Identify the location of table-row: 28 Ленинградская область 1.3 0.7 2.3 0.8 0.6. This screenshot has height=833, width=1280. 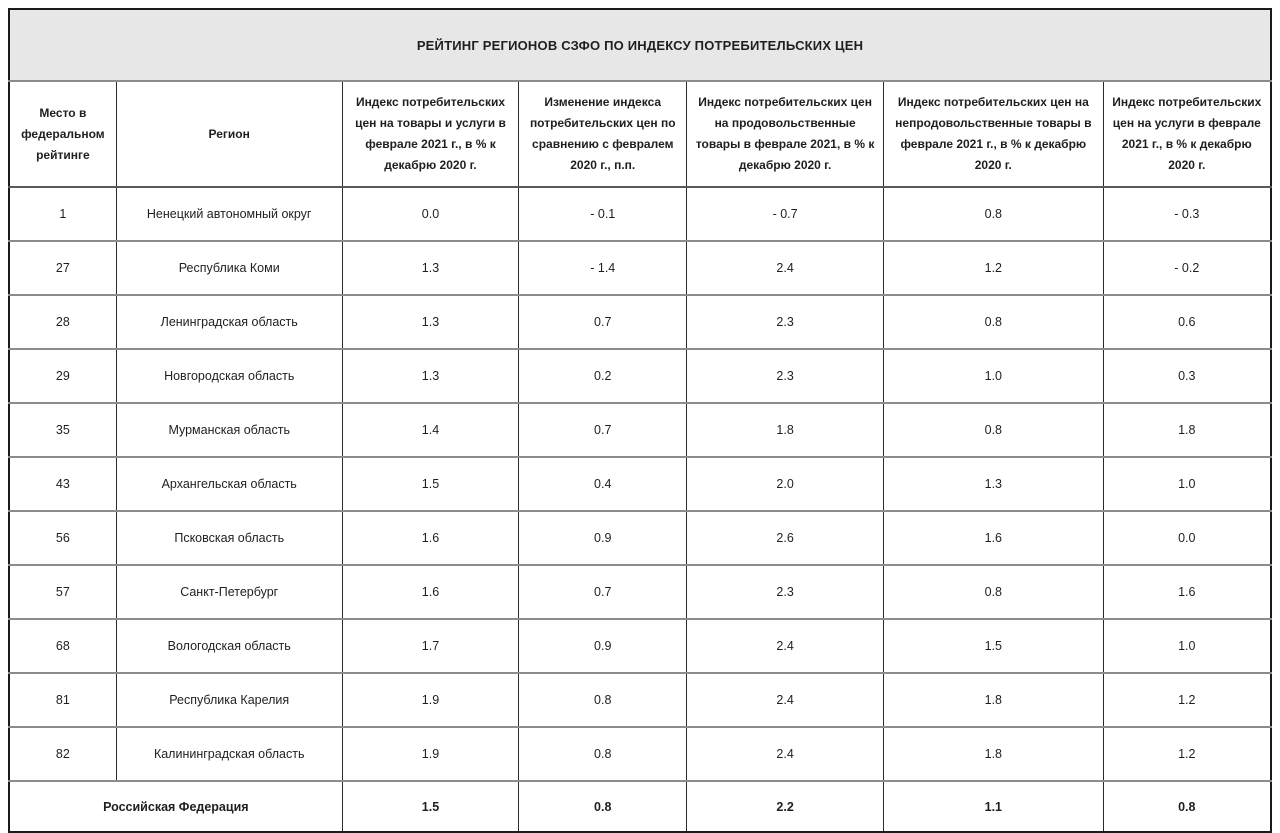
(640, 322).